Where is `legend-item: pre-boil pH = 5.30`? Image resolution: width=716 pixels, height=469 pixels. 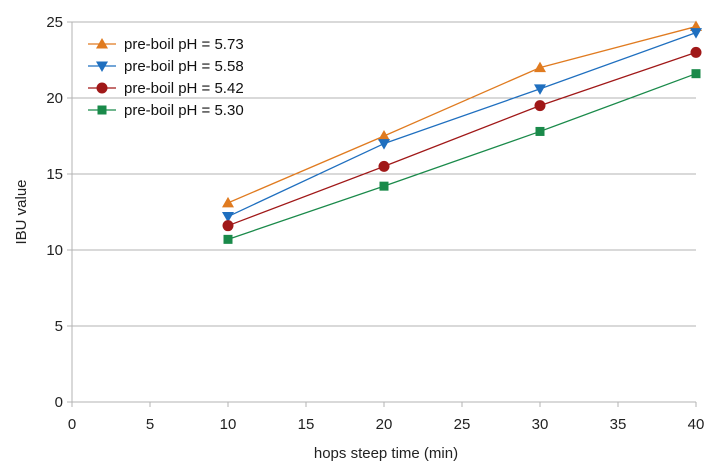 legend-item: pre-boil pH = 5.30 is located at coordinates (166, 110).